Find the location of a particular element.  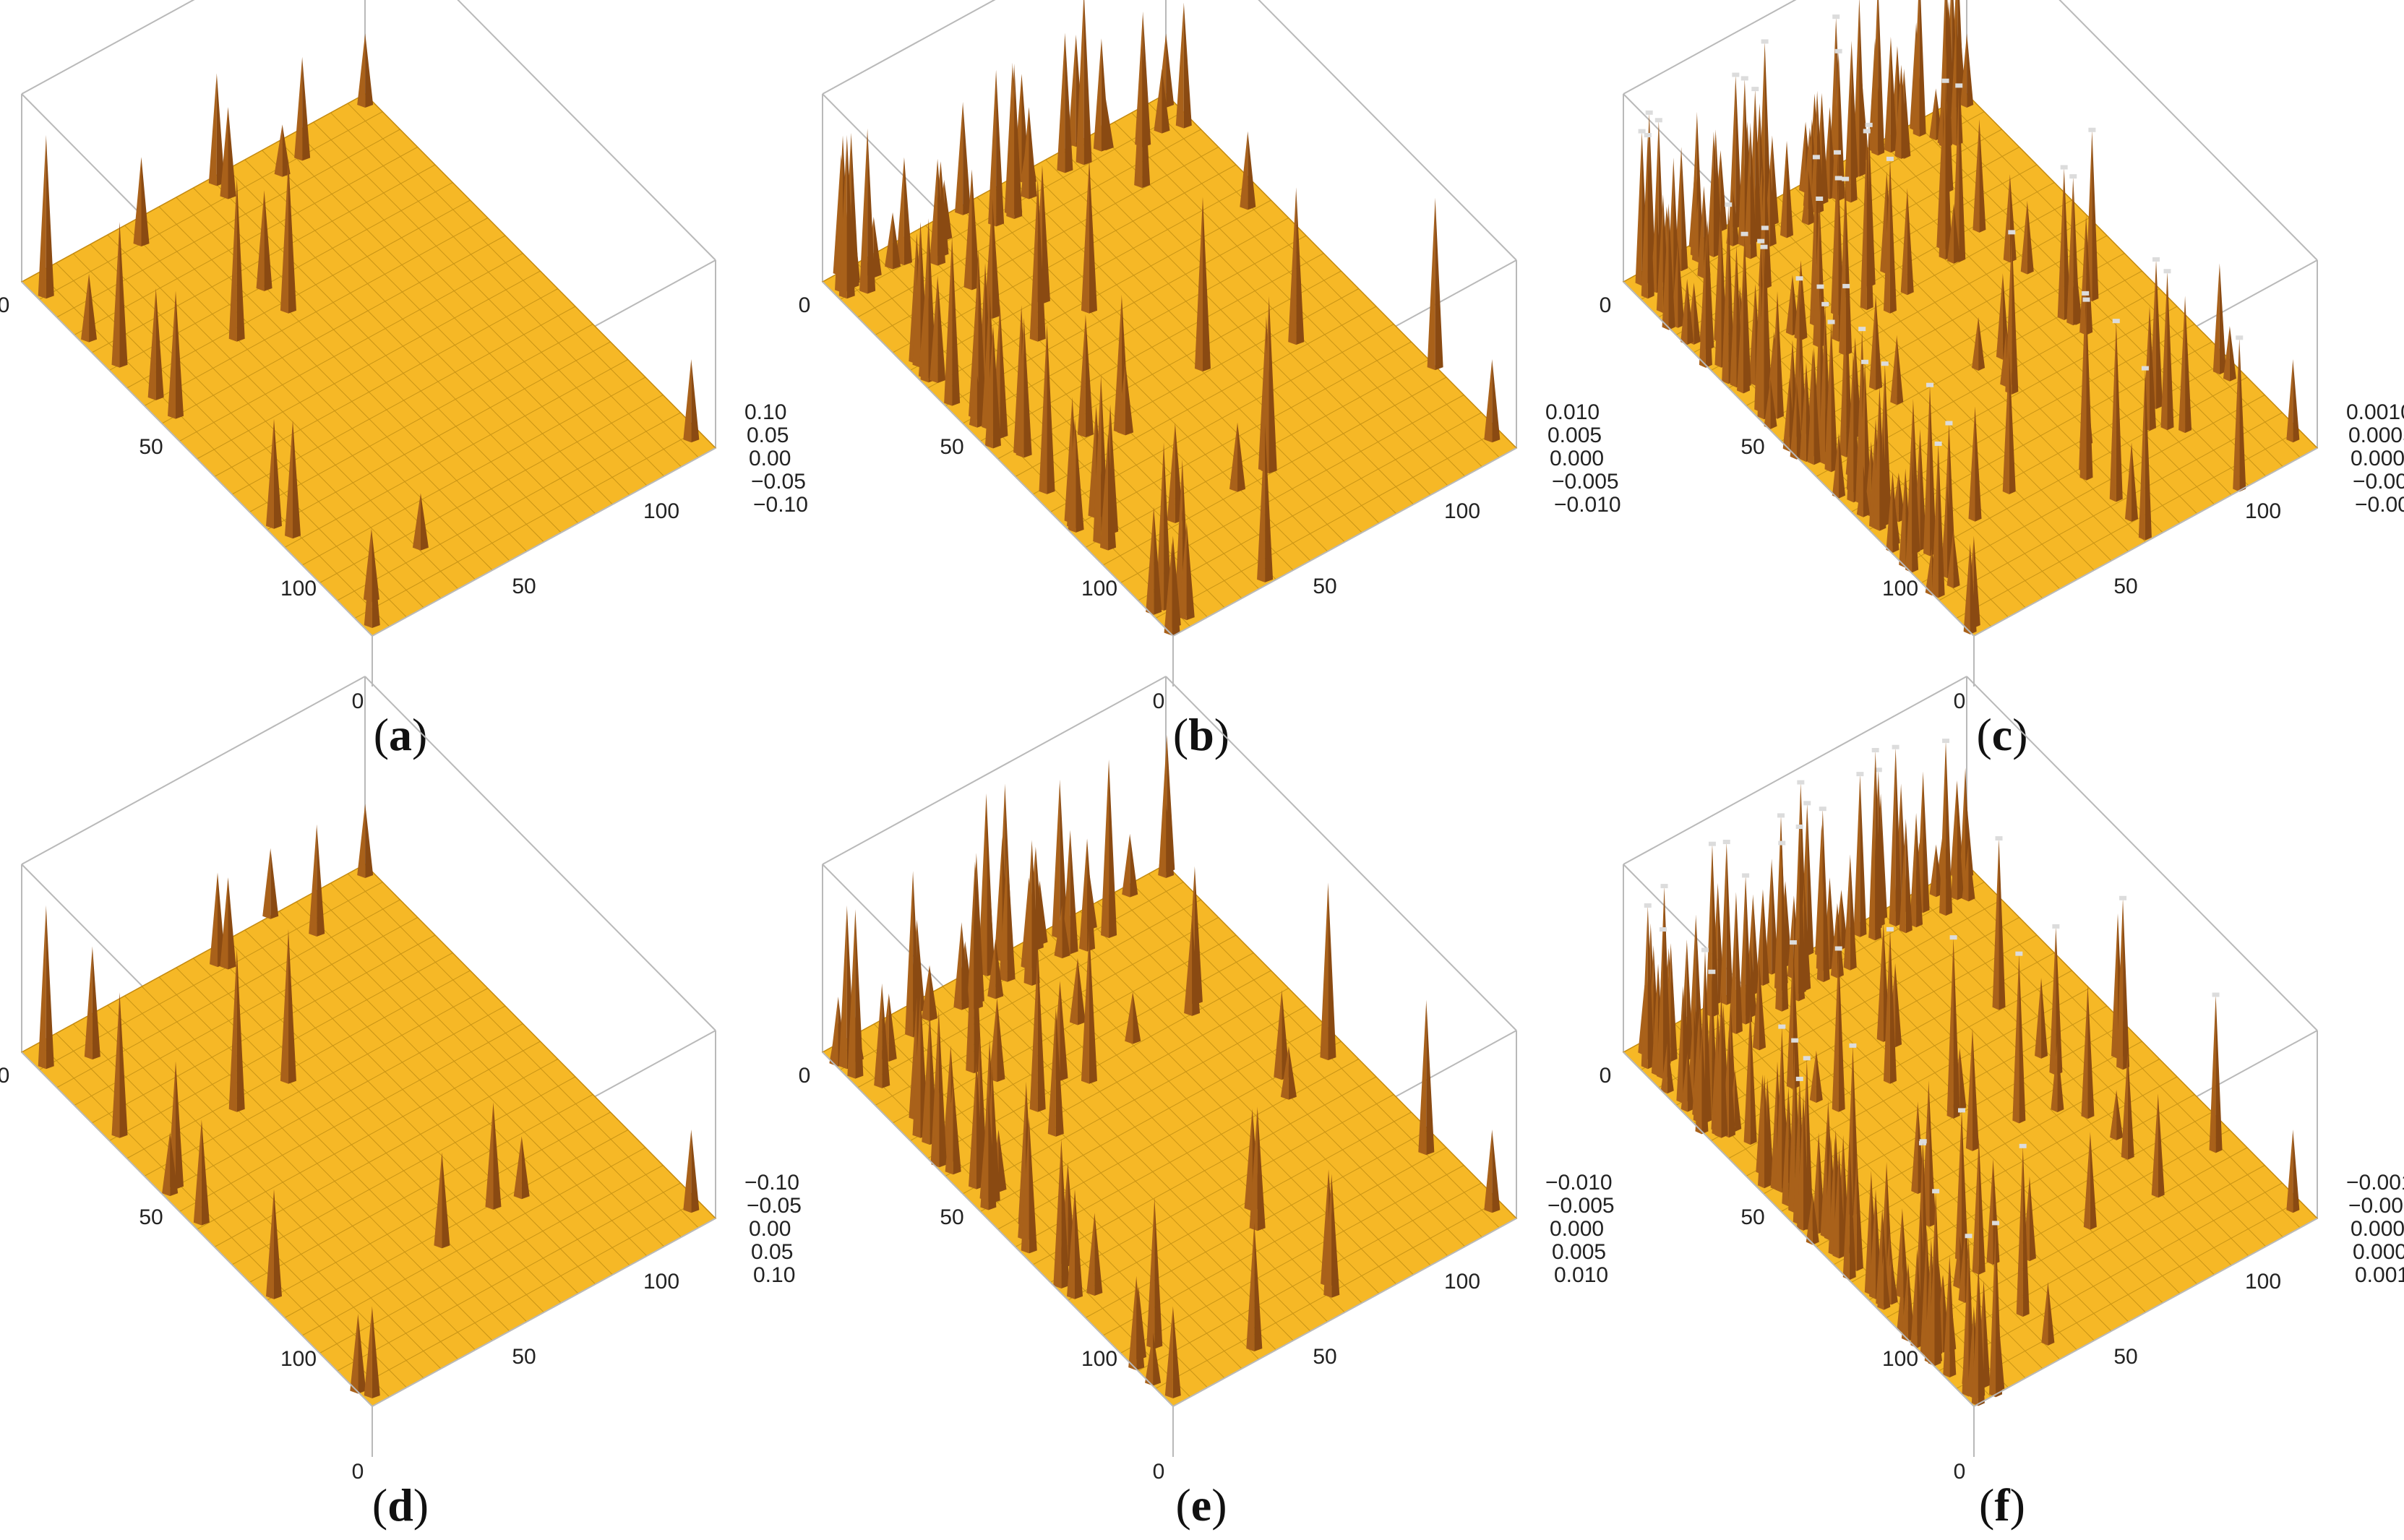

y-tick-label: 100 is located at coordinates (661, 1282).